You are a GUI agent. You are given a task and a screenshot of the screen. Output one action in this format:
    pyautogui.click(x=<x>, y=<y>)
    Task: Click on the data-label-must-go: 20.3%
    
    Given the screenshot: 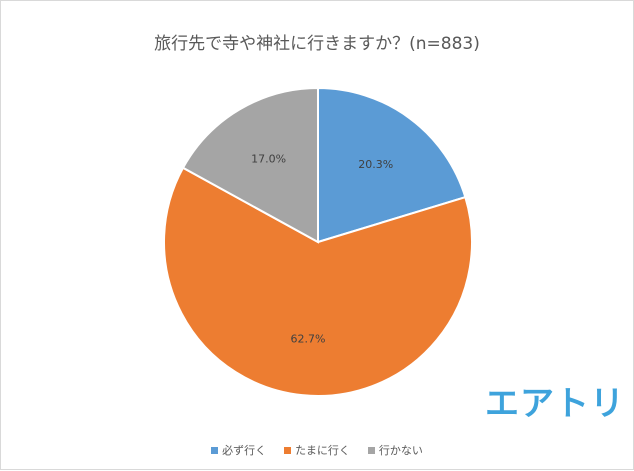 What is the action you would take?
    pyautogui.click(x=375, y=164)
    